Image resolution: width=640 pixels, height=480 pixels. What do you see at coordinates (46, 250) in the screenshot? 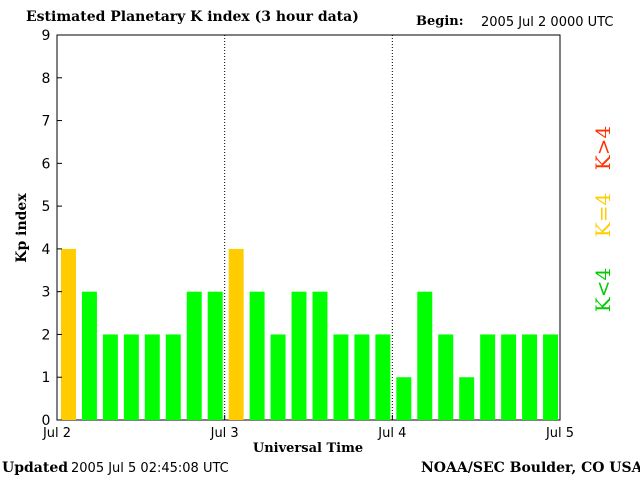
I see `y-tick-label: 4` at bounding box center [46, 250].